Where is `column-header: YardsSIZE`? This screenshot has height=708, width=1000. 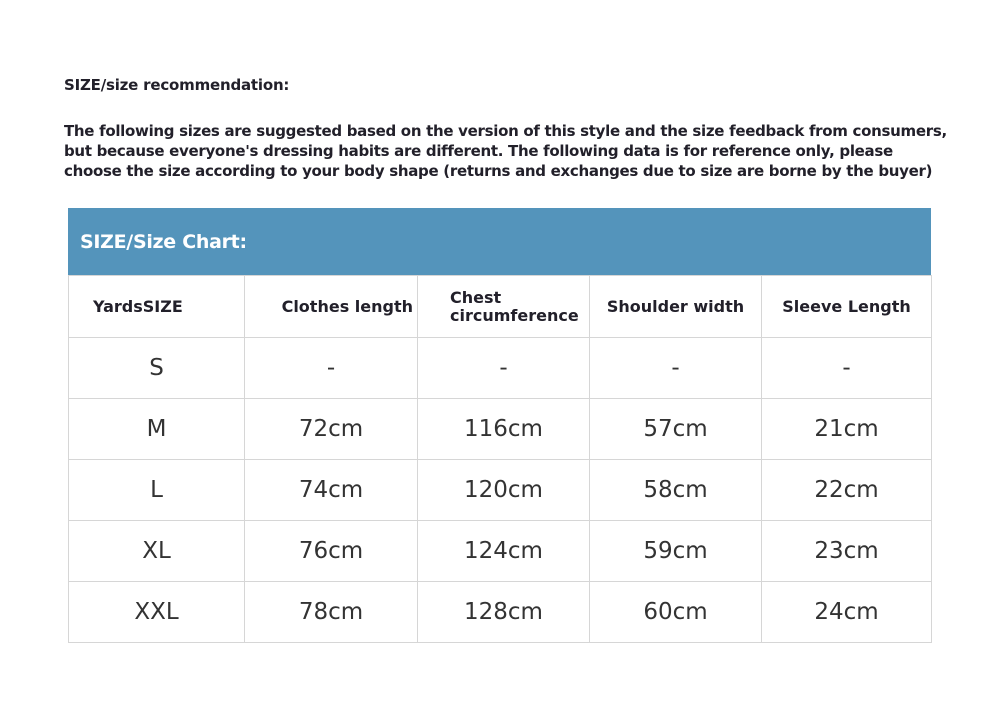
column-header: YardsSIZE is located at coordinates (156, 306).